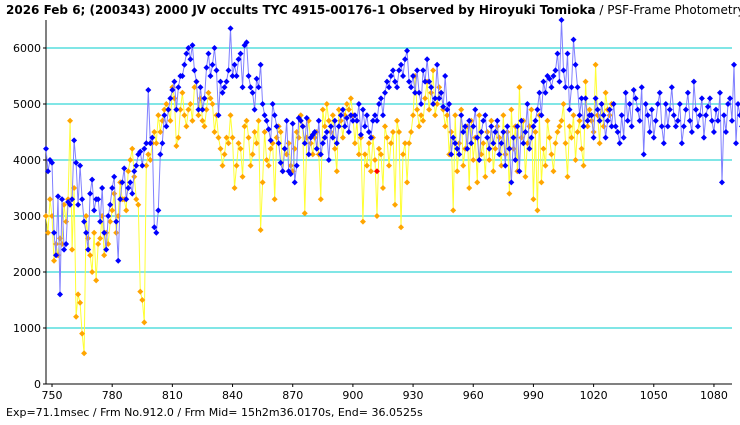 This screenshot has width=740, height=425. Describe the element at coordinates (654, 395) in the screenshot. I see `x-tick-label-1050: 1050` at that location.